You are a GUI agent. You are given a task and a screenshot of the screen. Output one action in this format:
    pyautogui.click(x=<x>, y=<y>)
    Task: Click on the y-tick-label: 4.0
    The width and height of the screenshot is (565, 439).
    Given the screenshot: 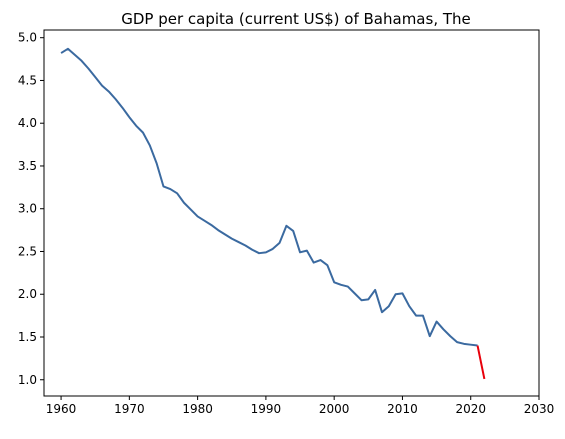 What is the action you would take?
    pyautogui.click(x=27, y=123)
    